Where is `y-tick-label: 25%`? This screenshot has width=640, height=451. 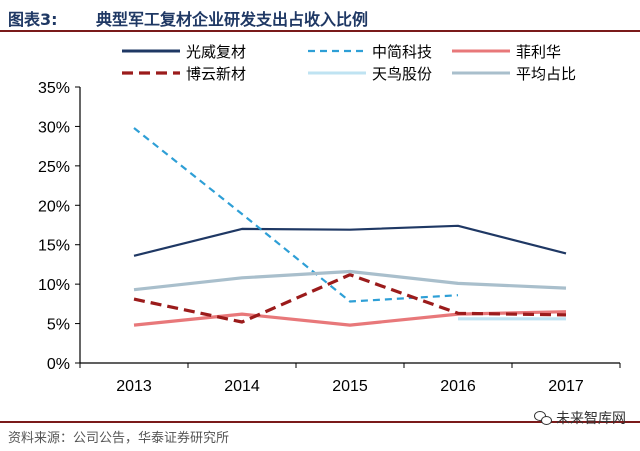 y-tick-label: 25% is located at coordinates (54, 167).